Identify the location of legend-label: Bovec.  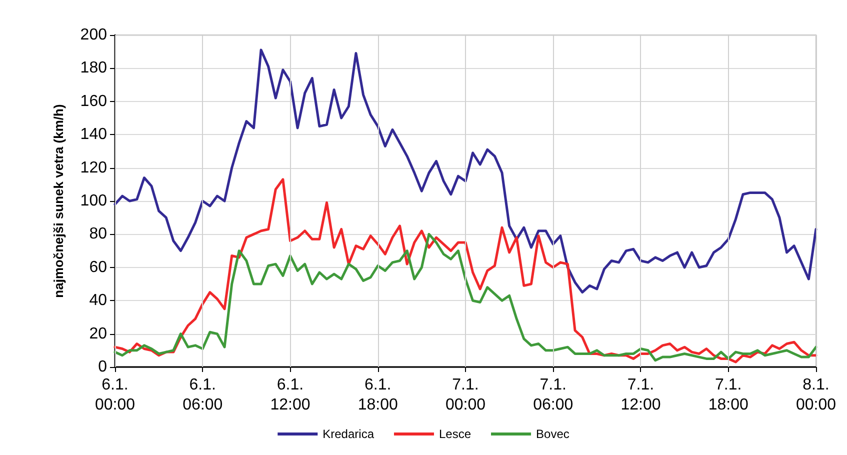
(553, 434).